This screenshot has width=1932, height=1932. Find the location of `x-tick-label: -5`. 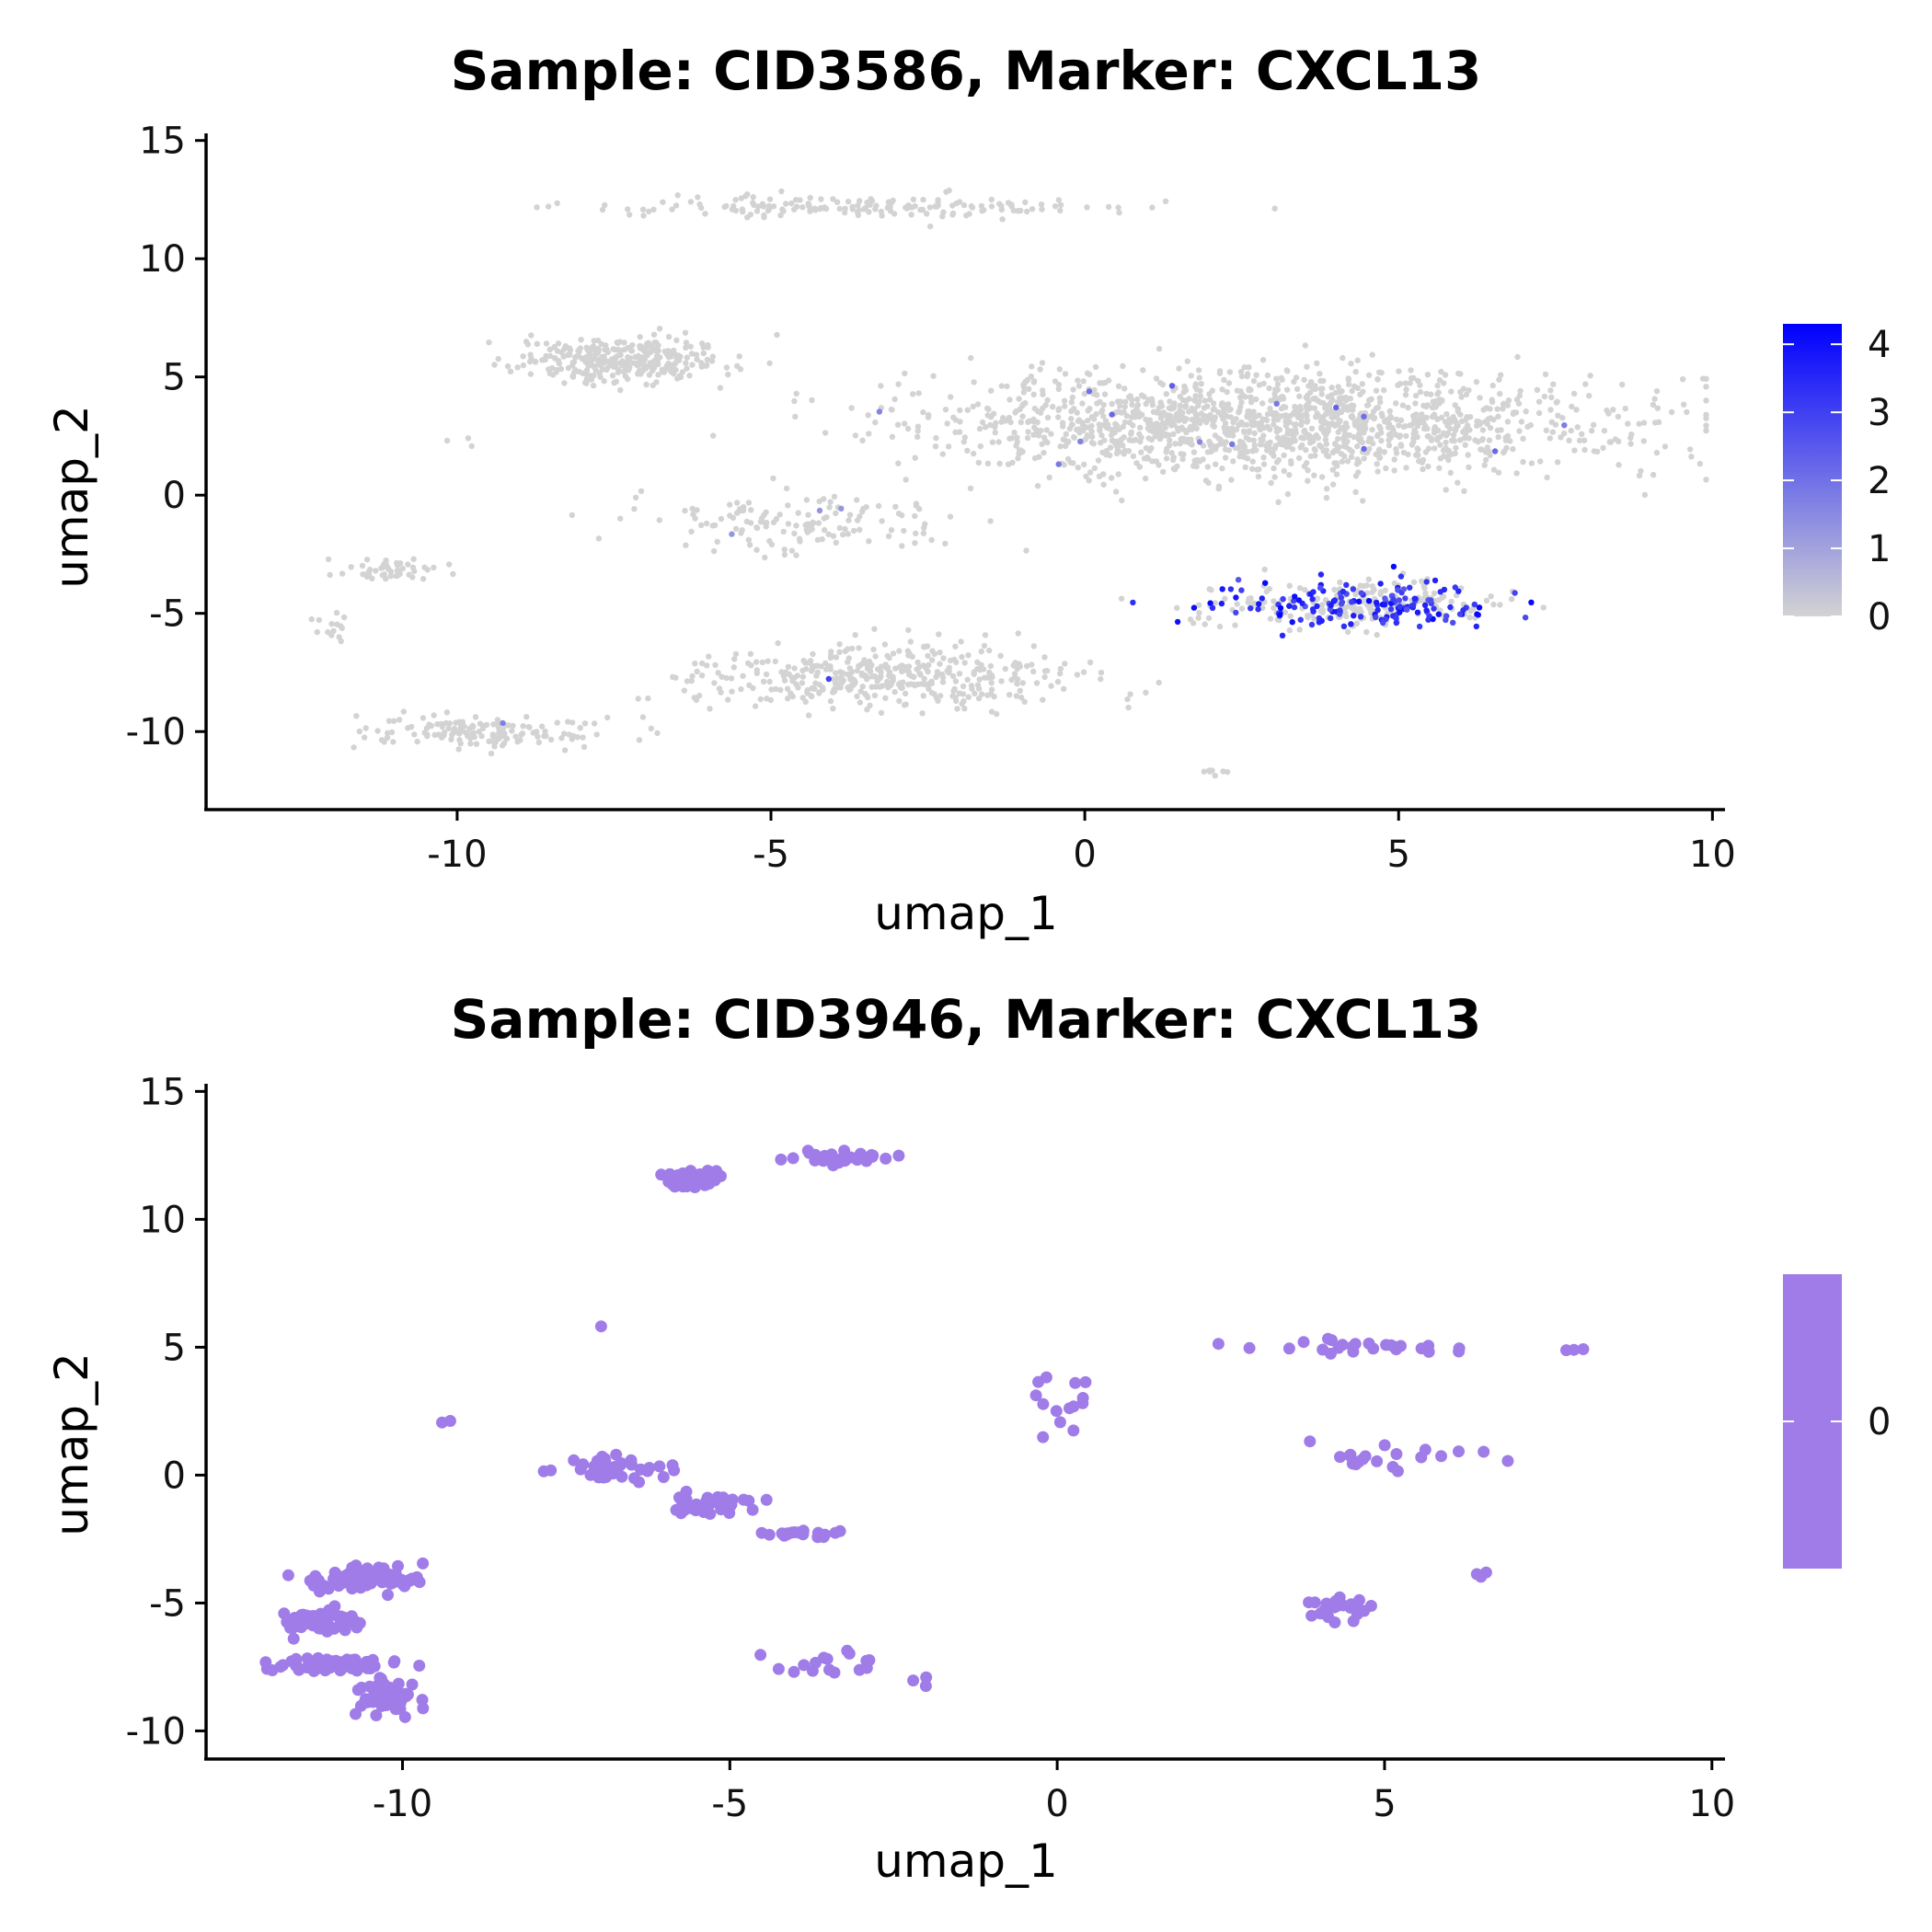

x-tick-label: -5 is located at coordinates (771, 855).